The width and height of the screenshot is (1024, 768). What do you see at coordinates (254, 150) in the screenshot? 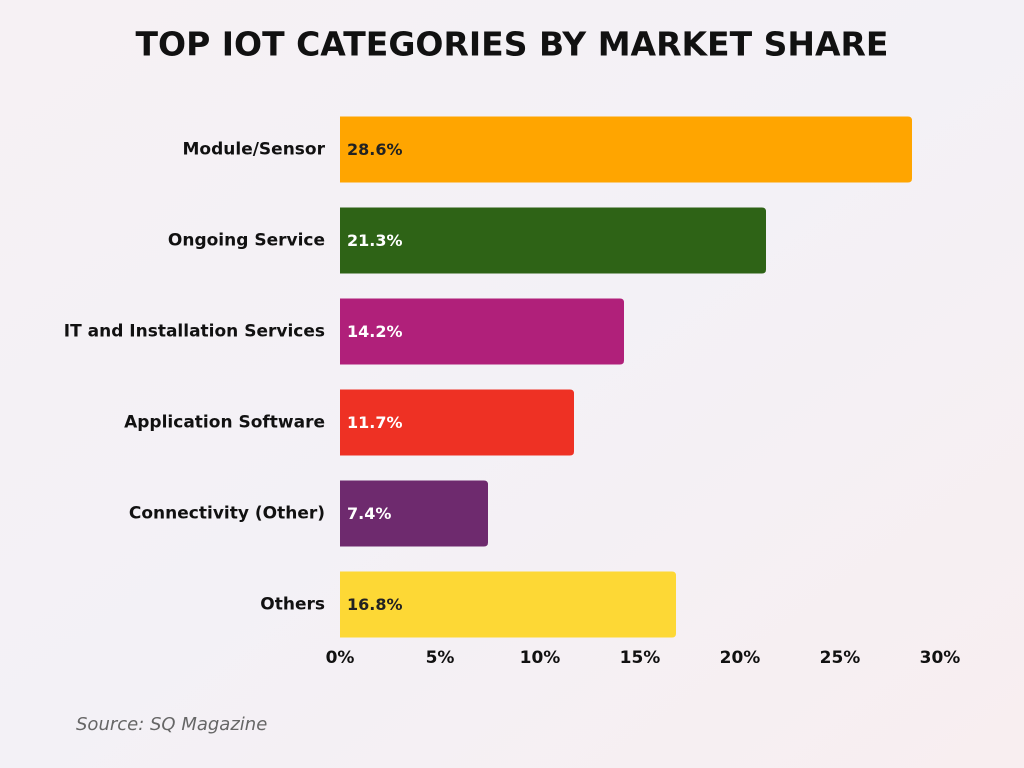
I see `category-label: Module/Sensor` at bounding box center [254, 150].